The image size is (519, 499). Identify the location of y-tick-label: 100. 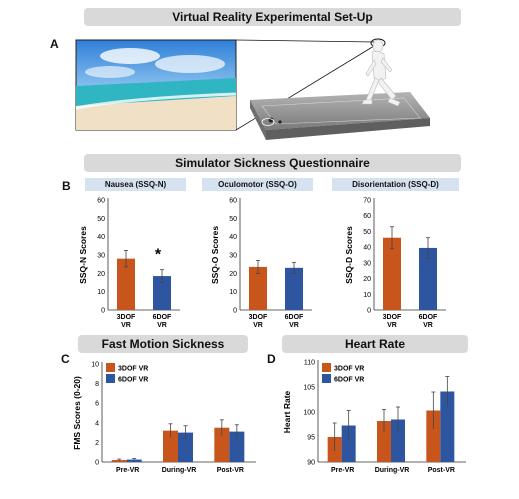
(309, 413).